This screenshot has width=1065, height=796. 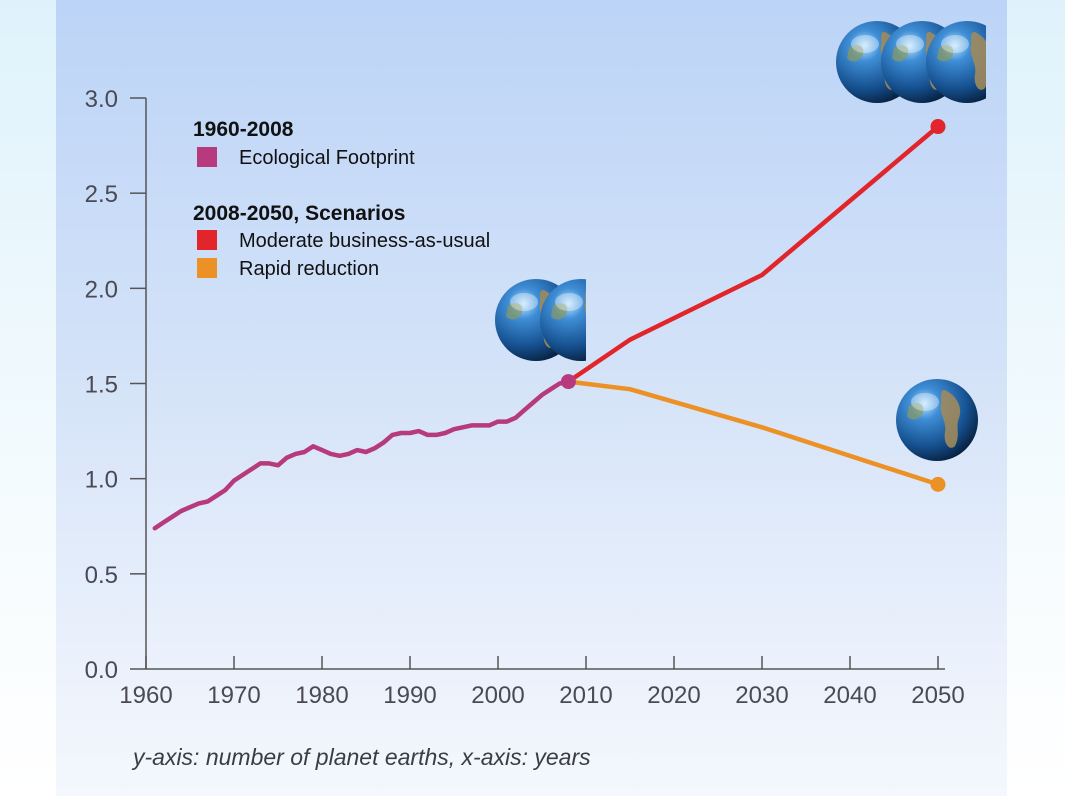 I want to click on legend-group1-title: 1960-2008, so click(x=243, y=129).